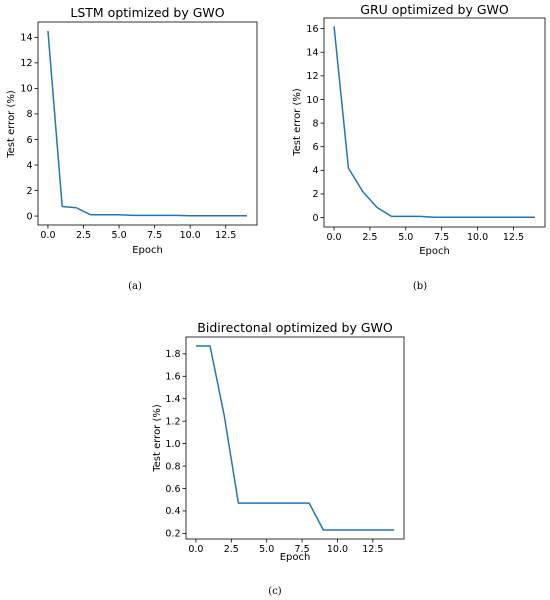  I want to click on y-tick-label: 1.8, so click(172, 354).